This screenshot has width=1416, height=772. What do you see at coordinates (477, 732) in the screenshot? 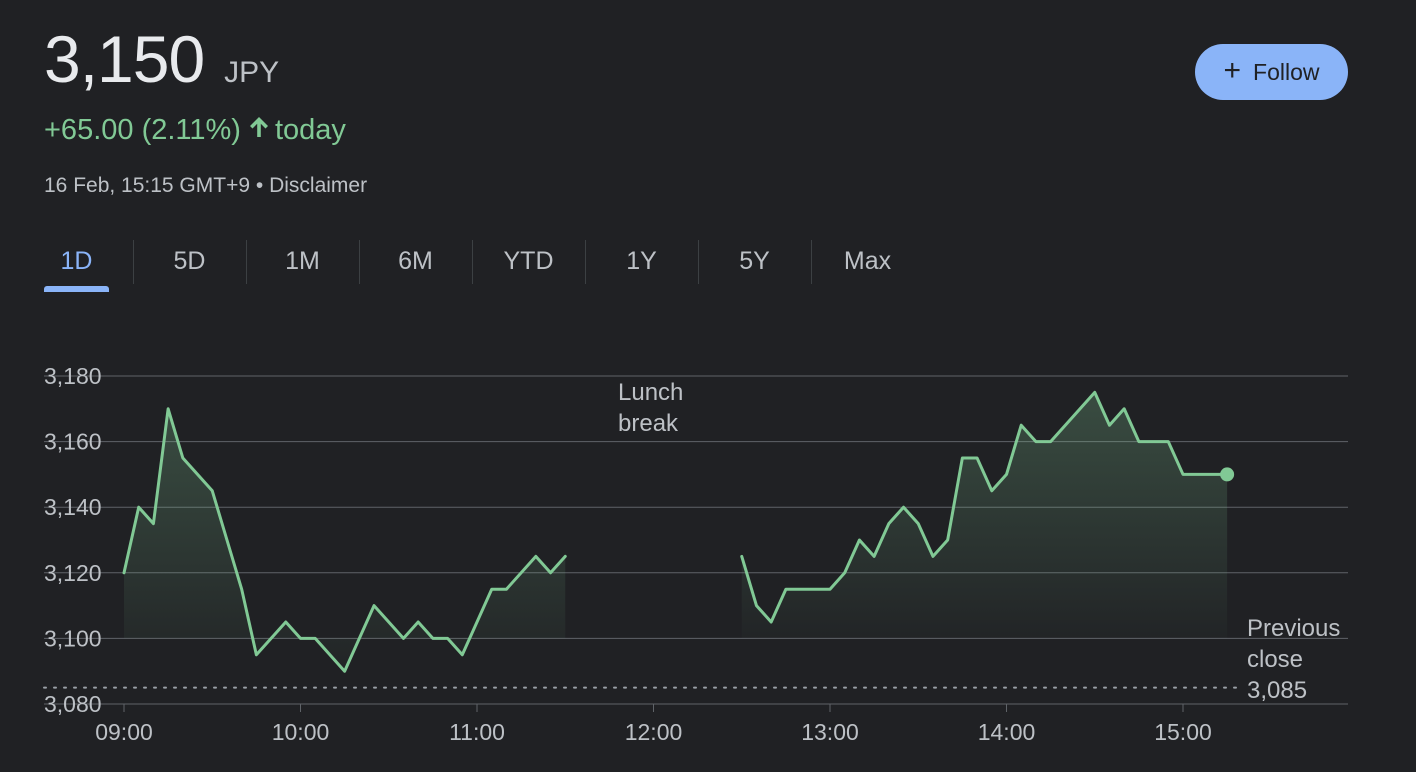
I see `x-tick-label: 11:00` at bounding box center [477, 732].